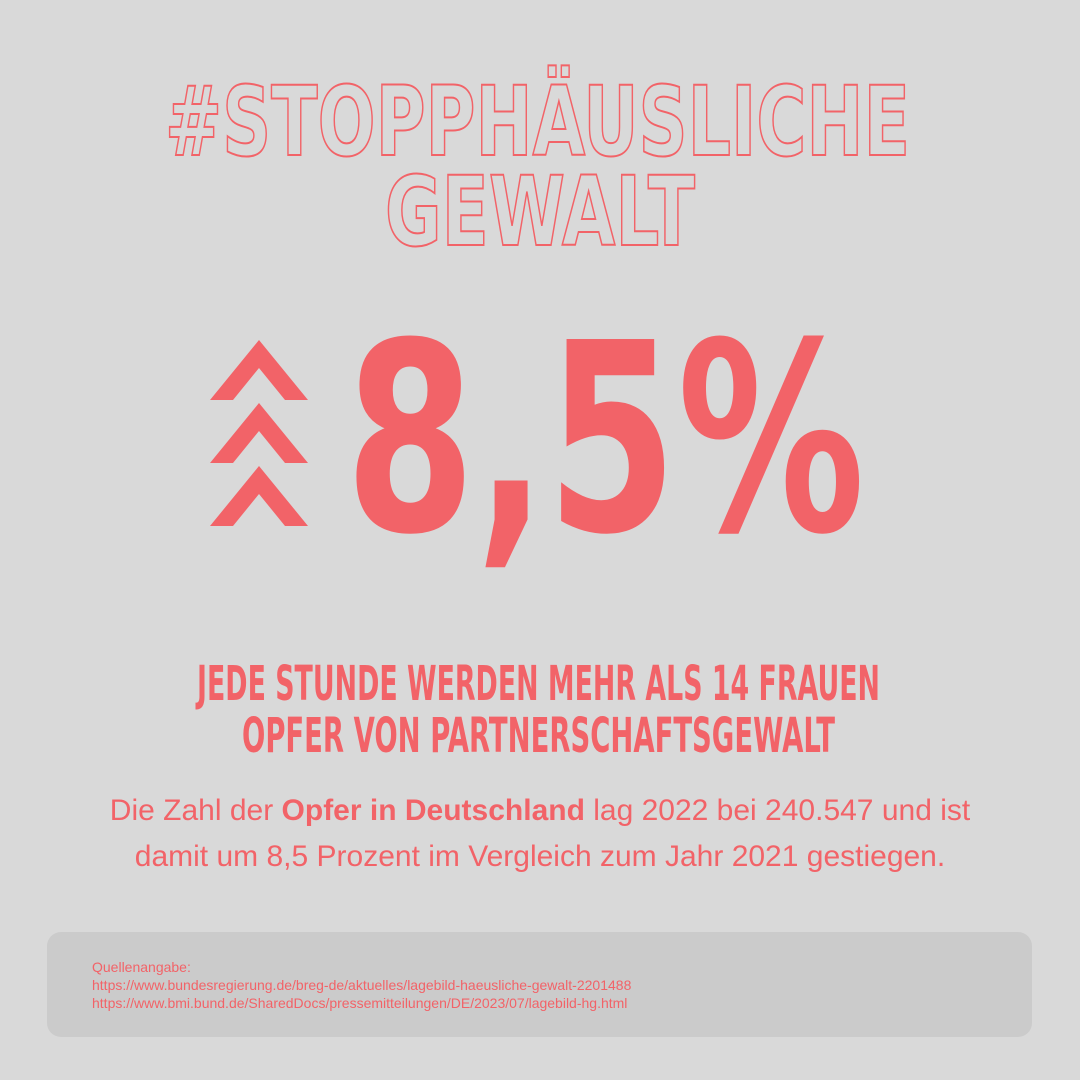  I want to click on sources-box, so click(539, 984).